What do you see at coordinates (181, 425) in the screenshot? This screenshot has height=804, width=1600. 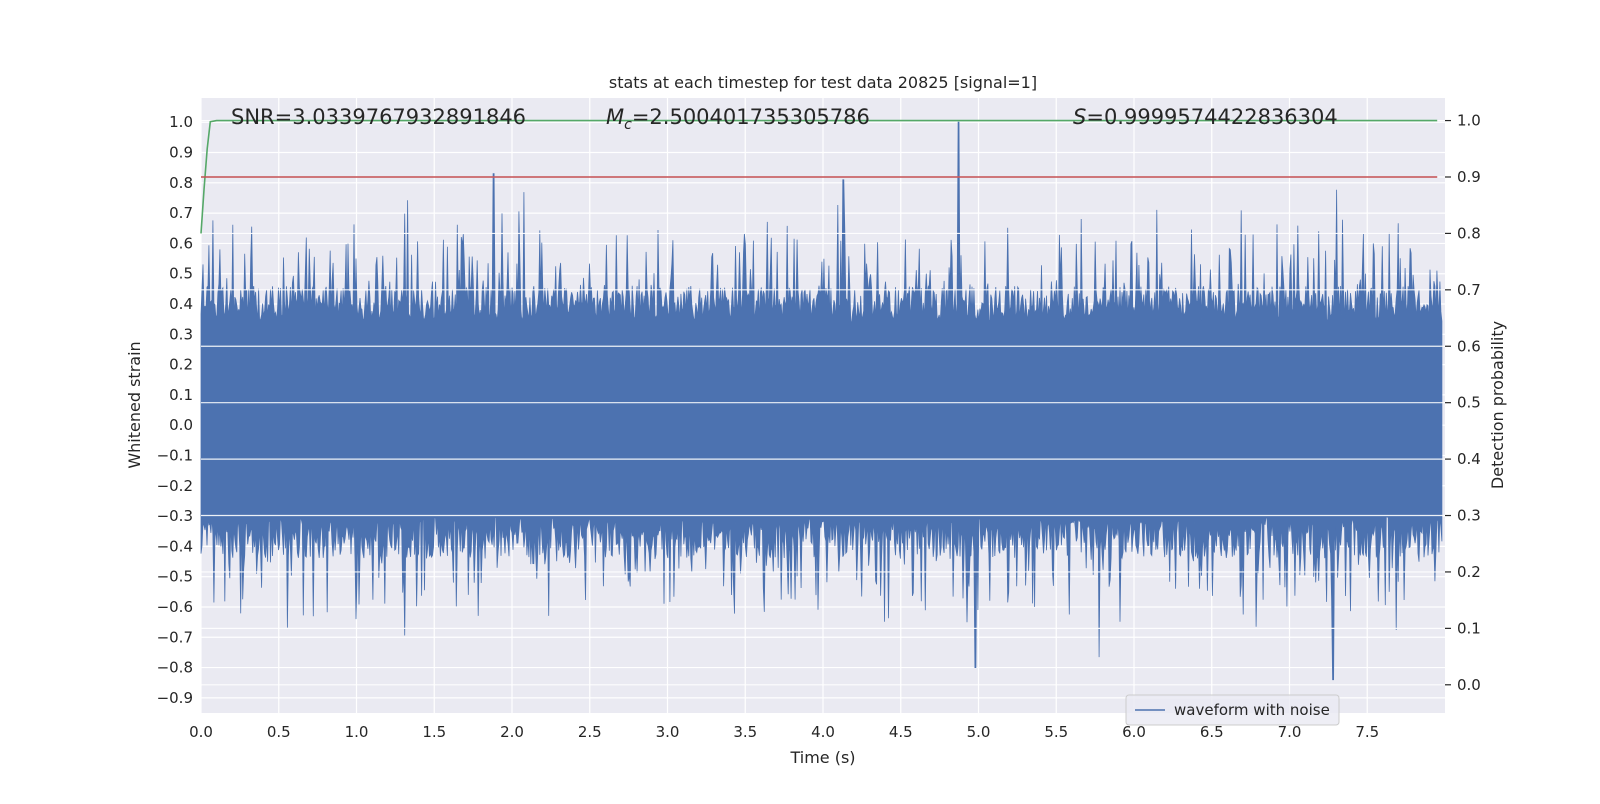 I see `y-tick-label: 0.0` at bounding box center [181, 425].